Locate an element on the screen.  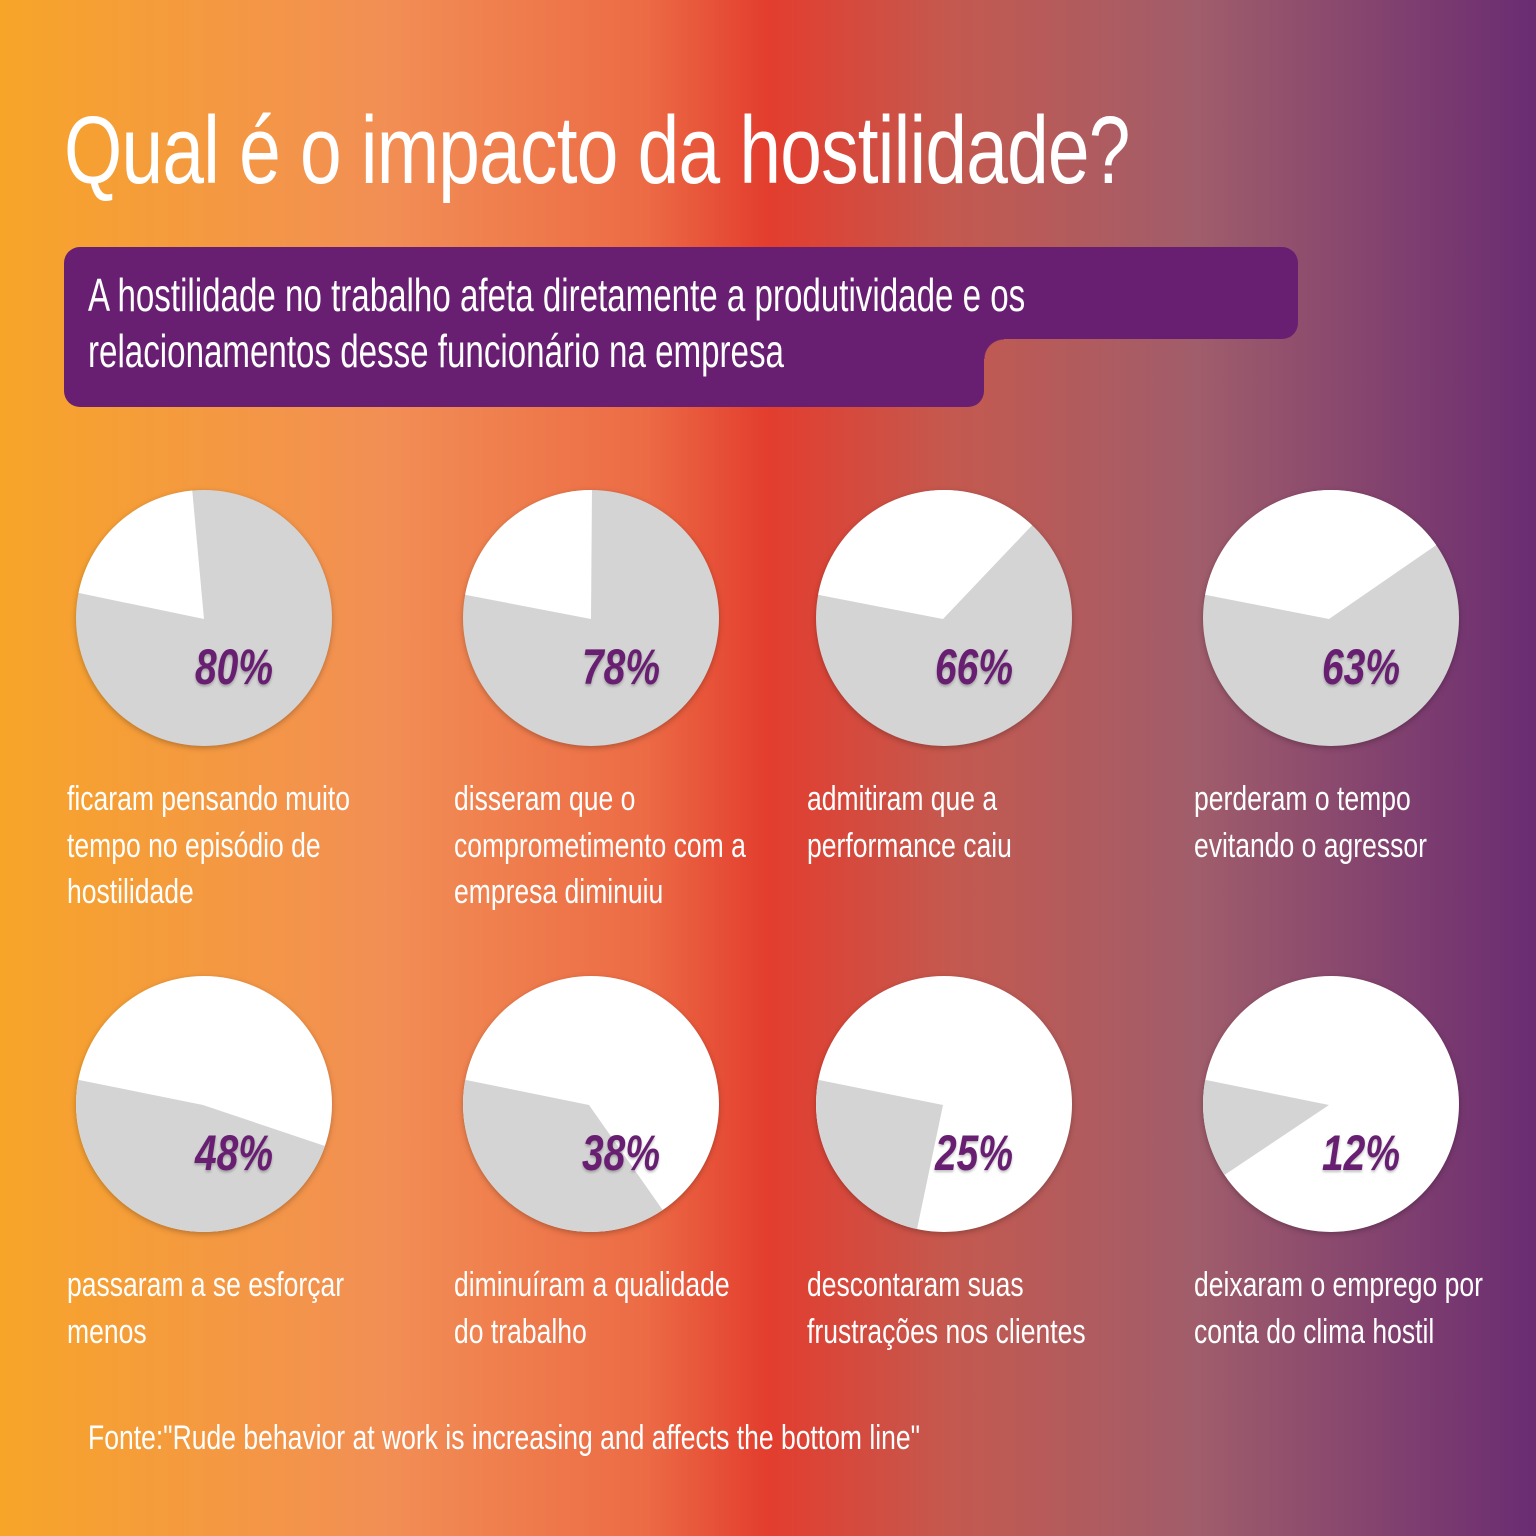
caption-line: diminuíram a qualidade is located at coordinates (592, 1285).